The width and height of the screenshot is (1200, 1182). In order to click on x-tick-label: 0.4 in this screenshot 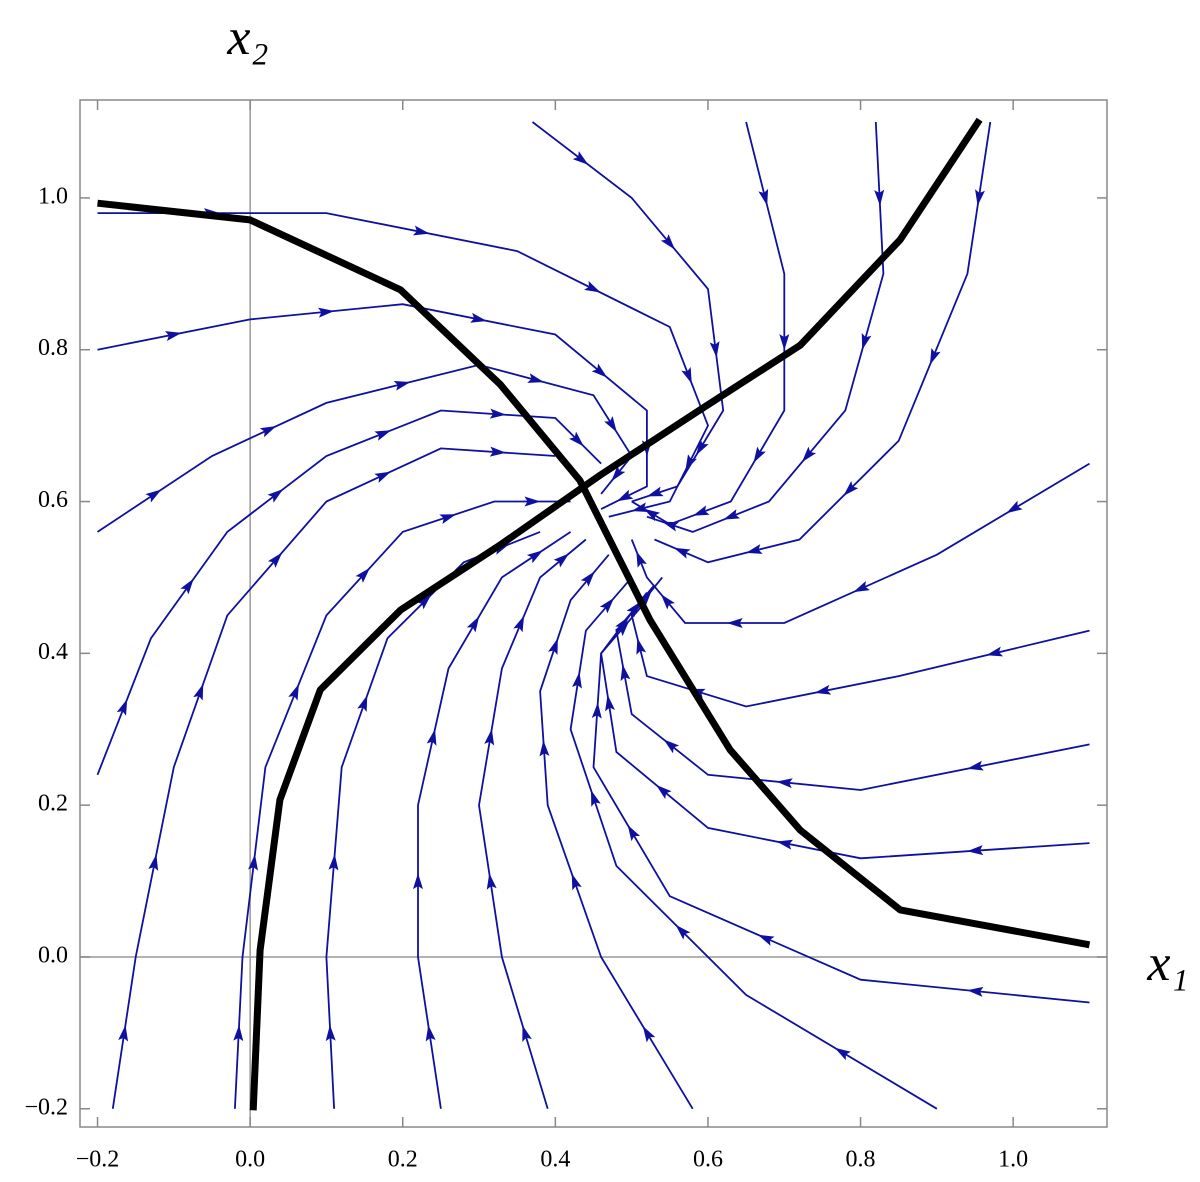, I will do `click(555, 1160)`.